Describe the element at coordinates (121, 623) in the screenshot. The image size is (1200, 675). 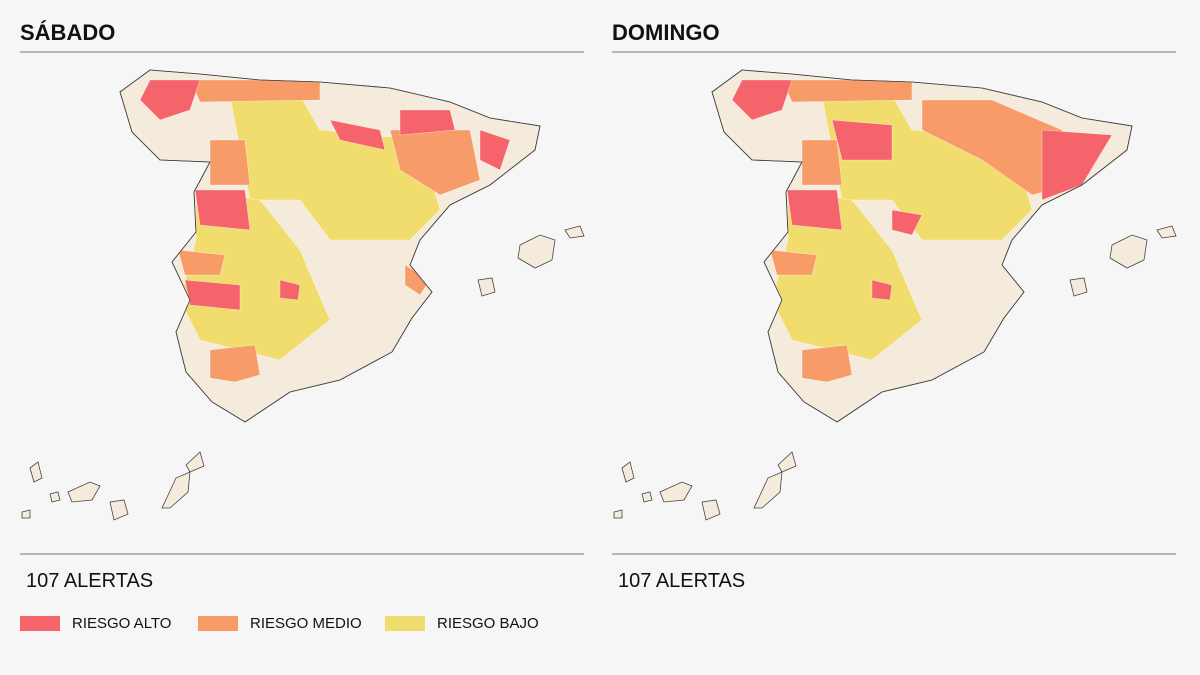
I see `legend-label: RIESGO ALTO` at that location.